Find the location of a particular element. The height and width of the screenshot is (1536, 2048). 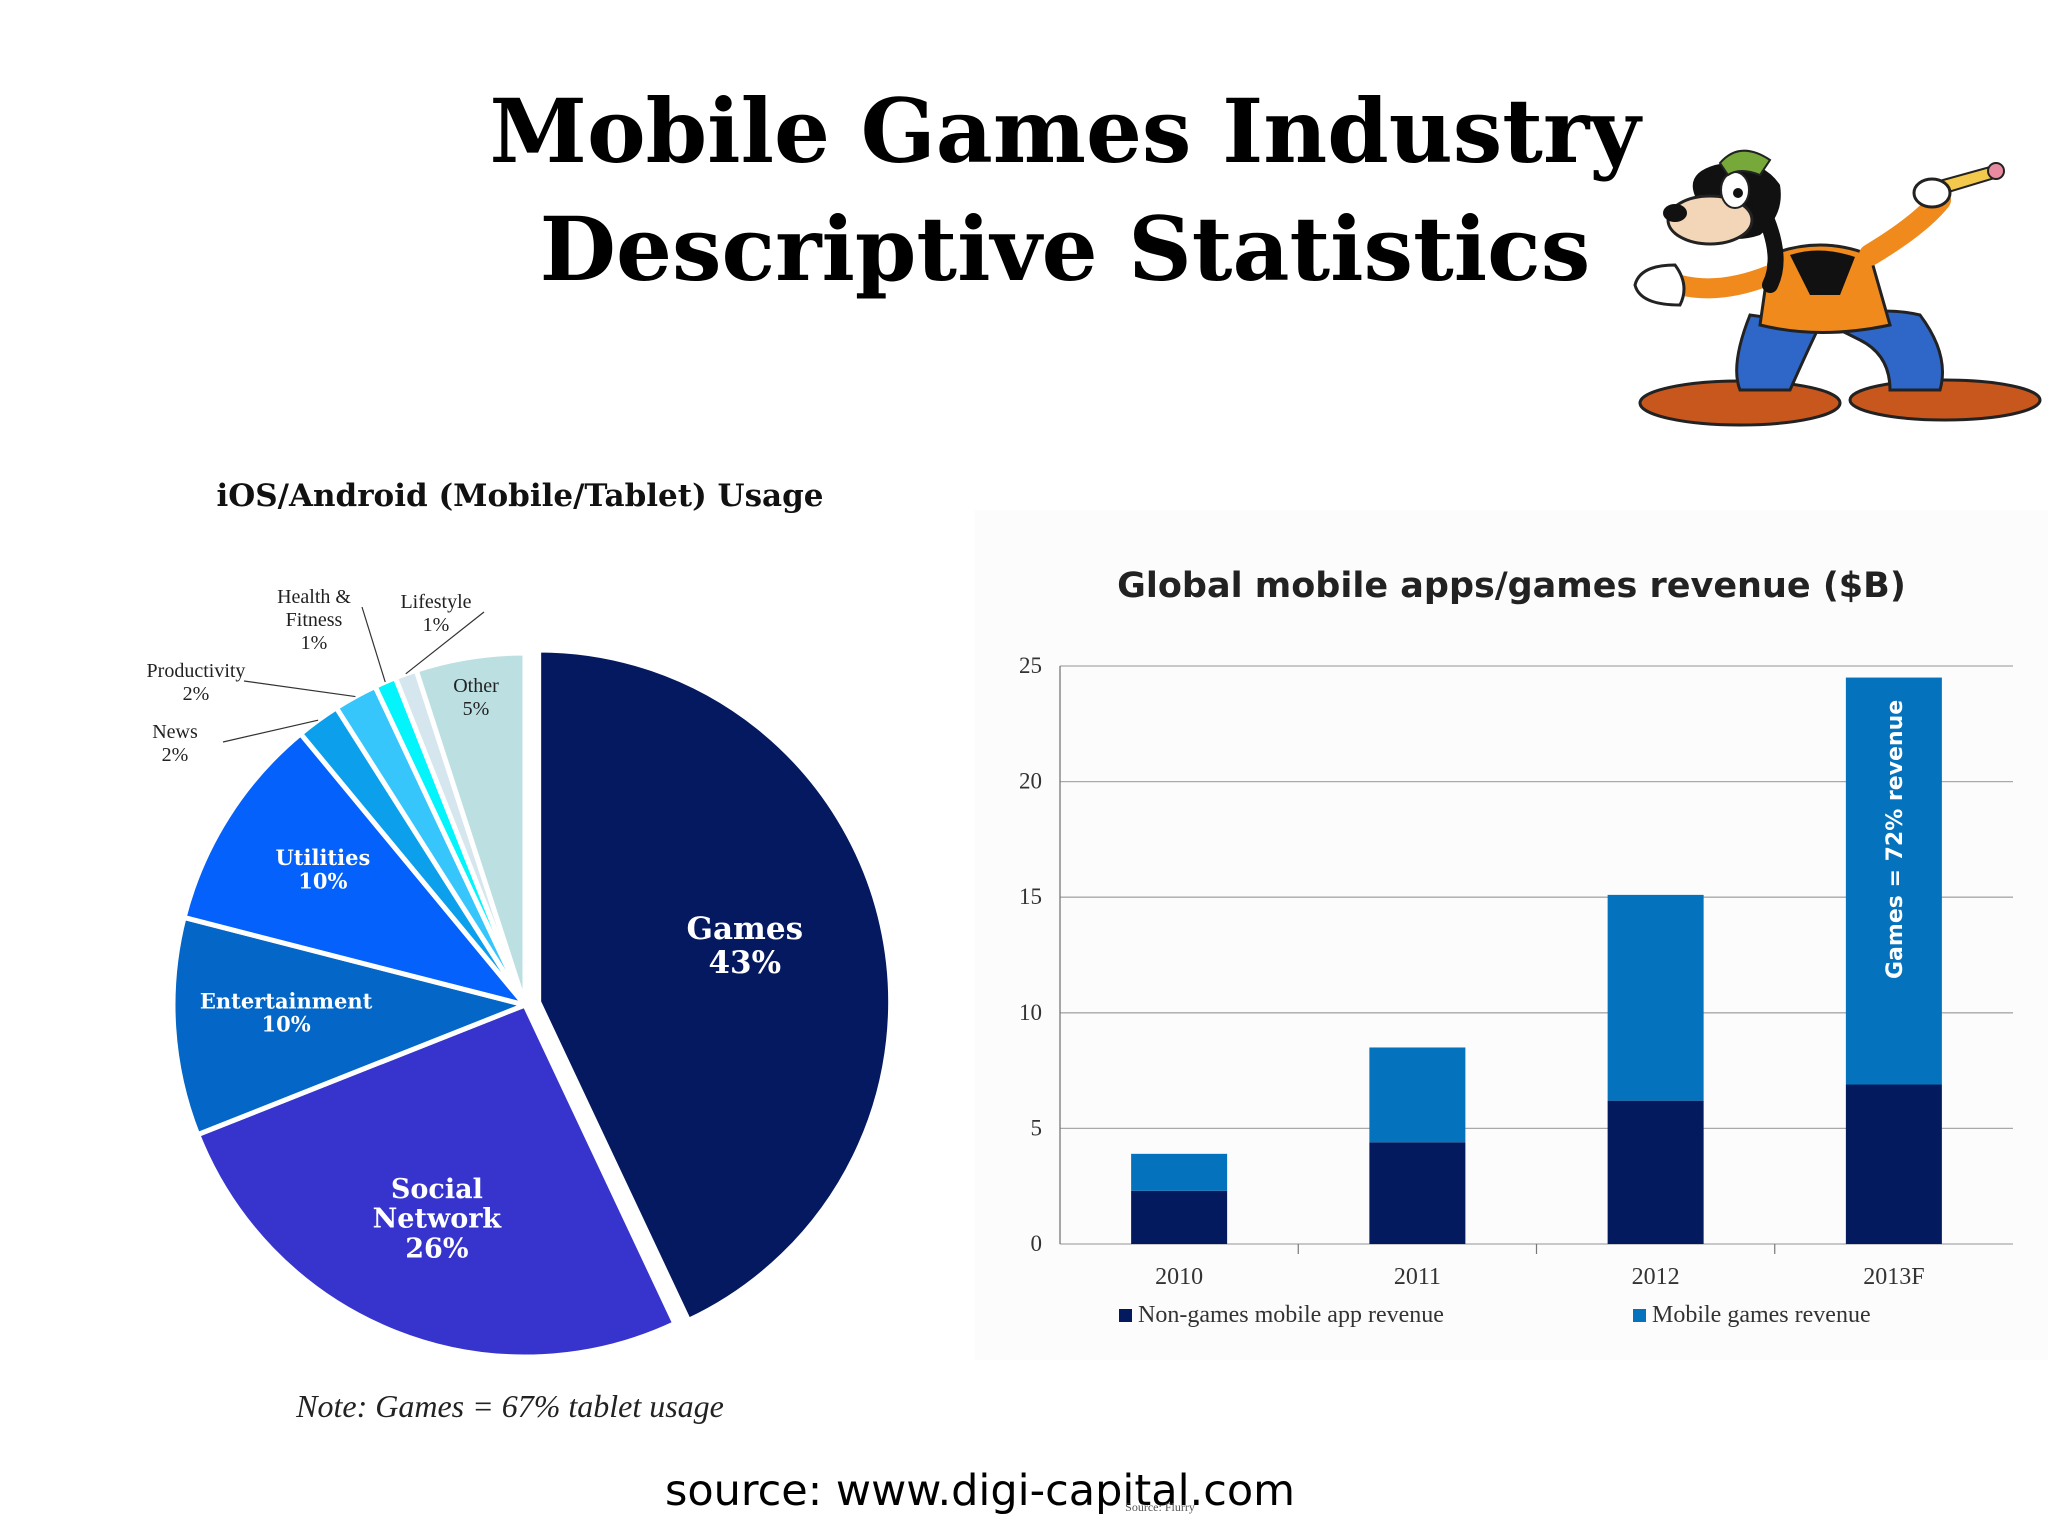

x-tick-label-2012: 2012 is located at coordinates (1656, 1277).